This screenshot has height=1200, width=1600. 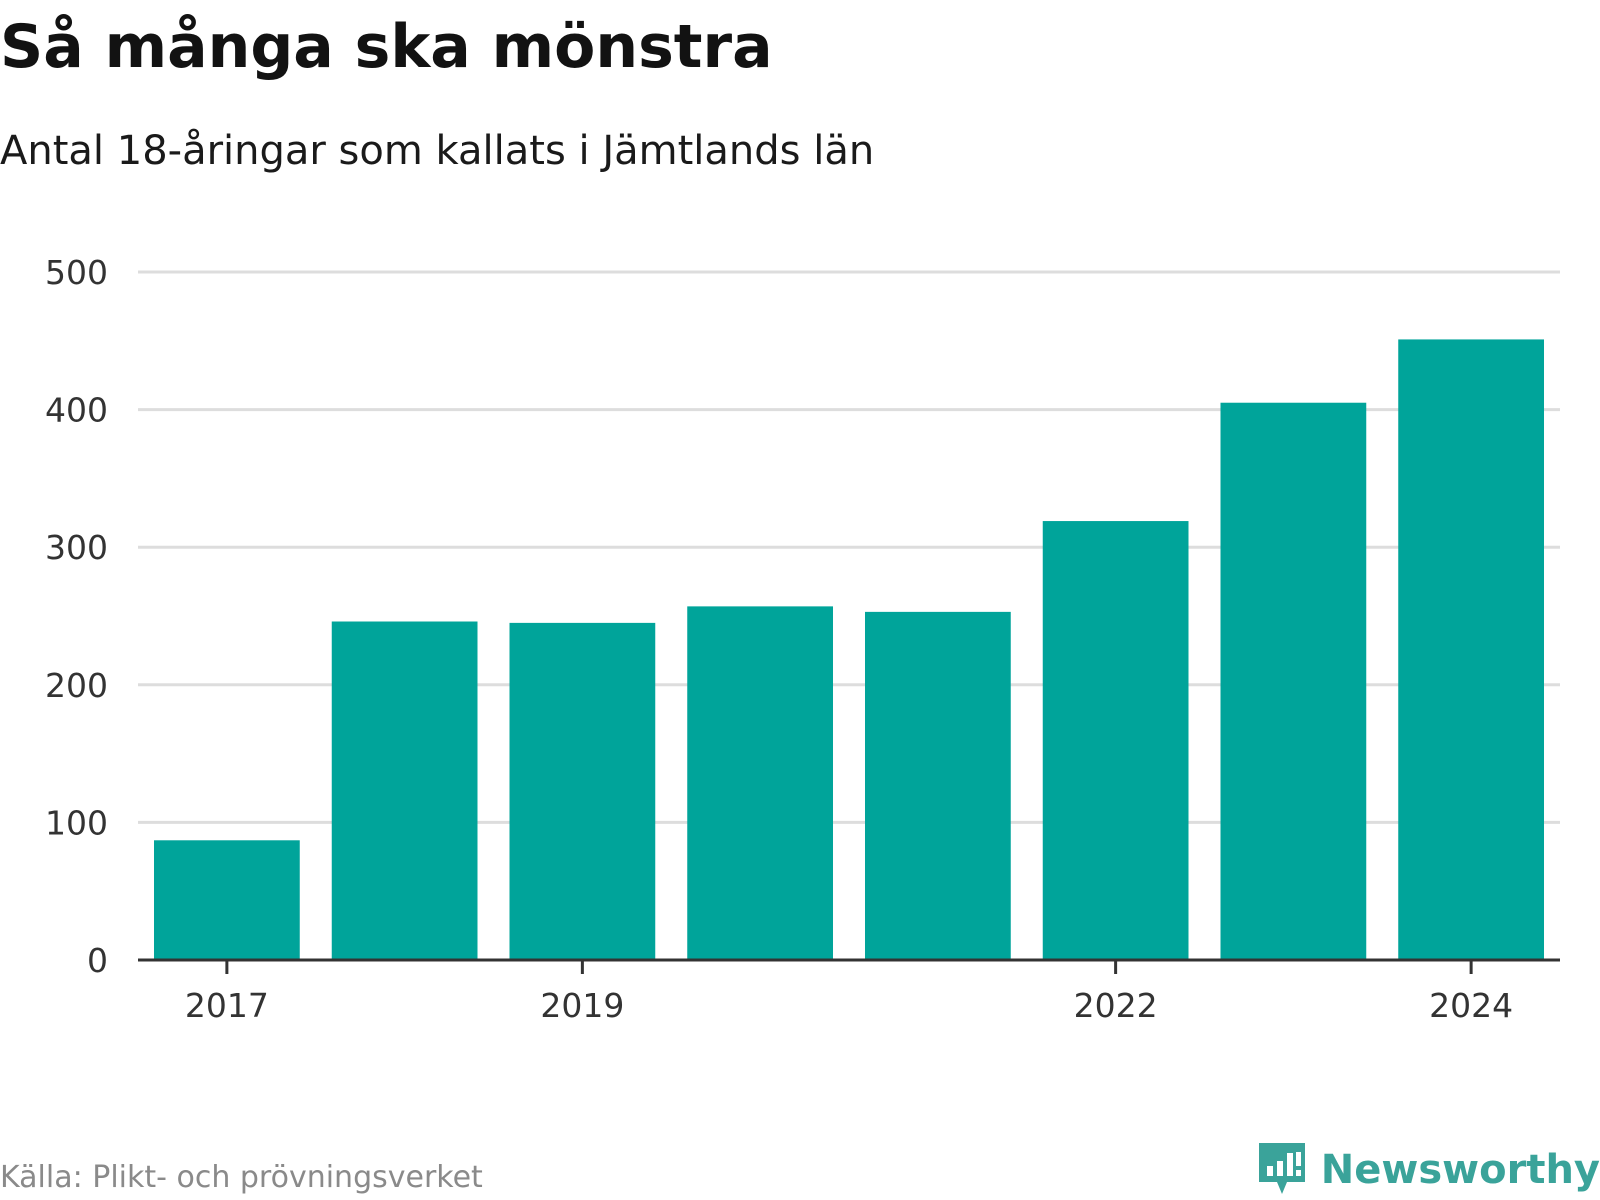 What do you see at coordinates (760, 783) in the screenshot?
I see `bar-2020` at bounding box center [760, 783].